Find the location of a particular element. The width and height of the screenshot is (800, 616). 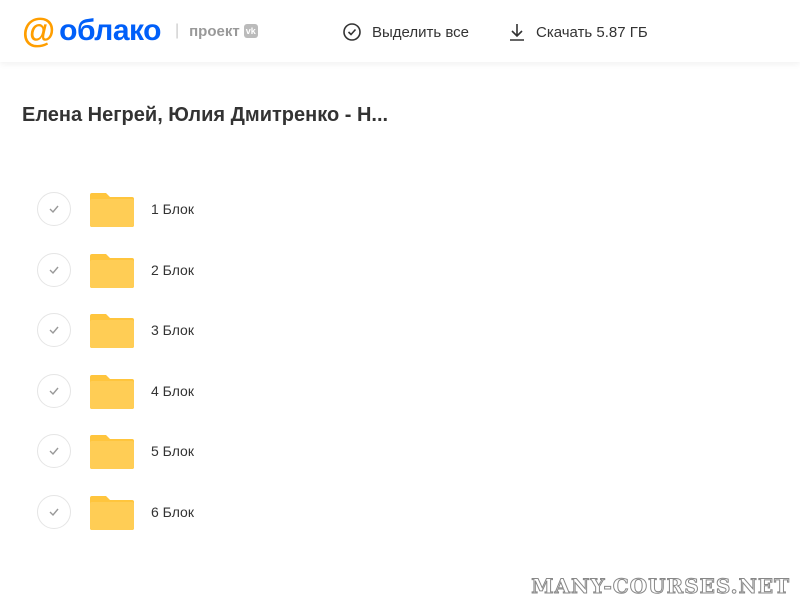

watermark: MANY-COURSES.NET is located at coordinates (660, 586).